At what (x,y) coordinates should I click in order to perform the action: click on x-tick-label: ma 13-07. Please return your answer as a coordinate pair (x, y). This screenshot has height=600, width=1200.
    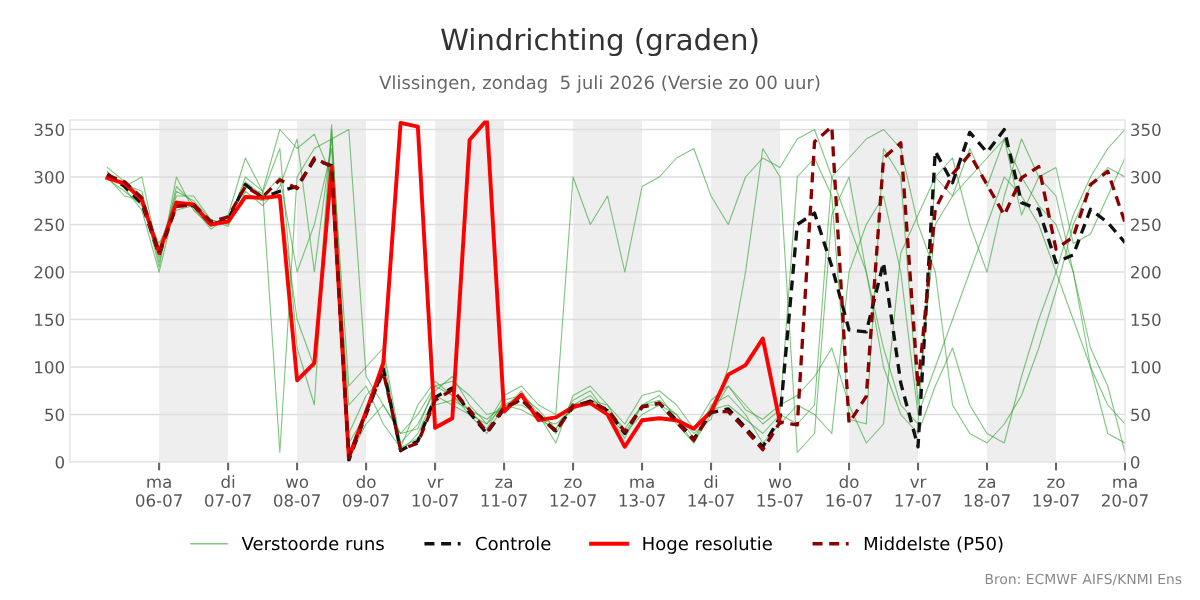
    Looking at the image, I should click on (642, 492).